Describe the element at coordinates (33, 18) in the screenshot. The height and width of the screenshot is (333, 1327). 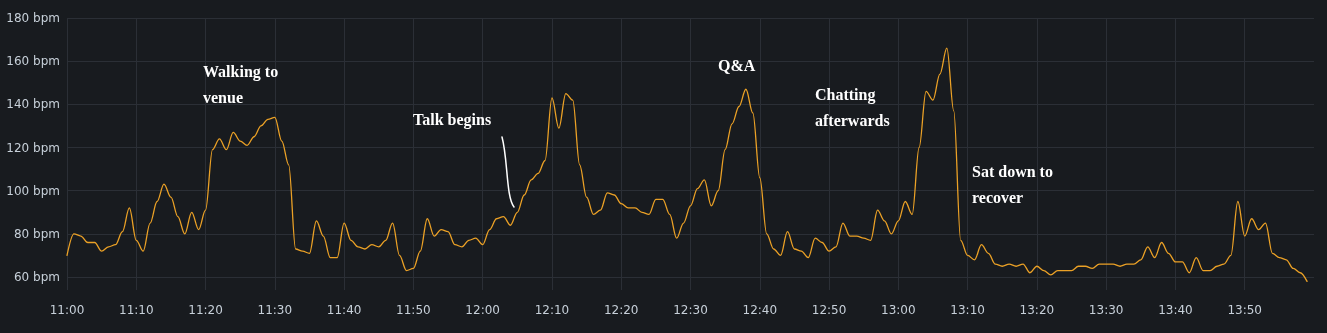
I see `y-tick-label: 180 bpm` at that location.